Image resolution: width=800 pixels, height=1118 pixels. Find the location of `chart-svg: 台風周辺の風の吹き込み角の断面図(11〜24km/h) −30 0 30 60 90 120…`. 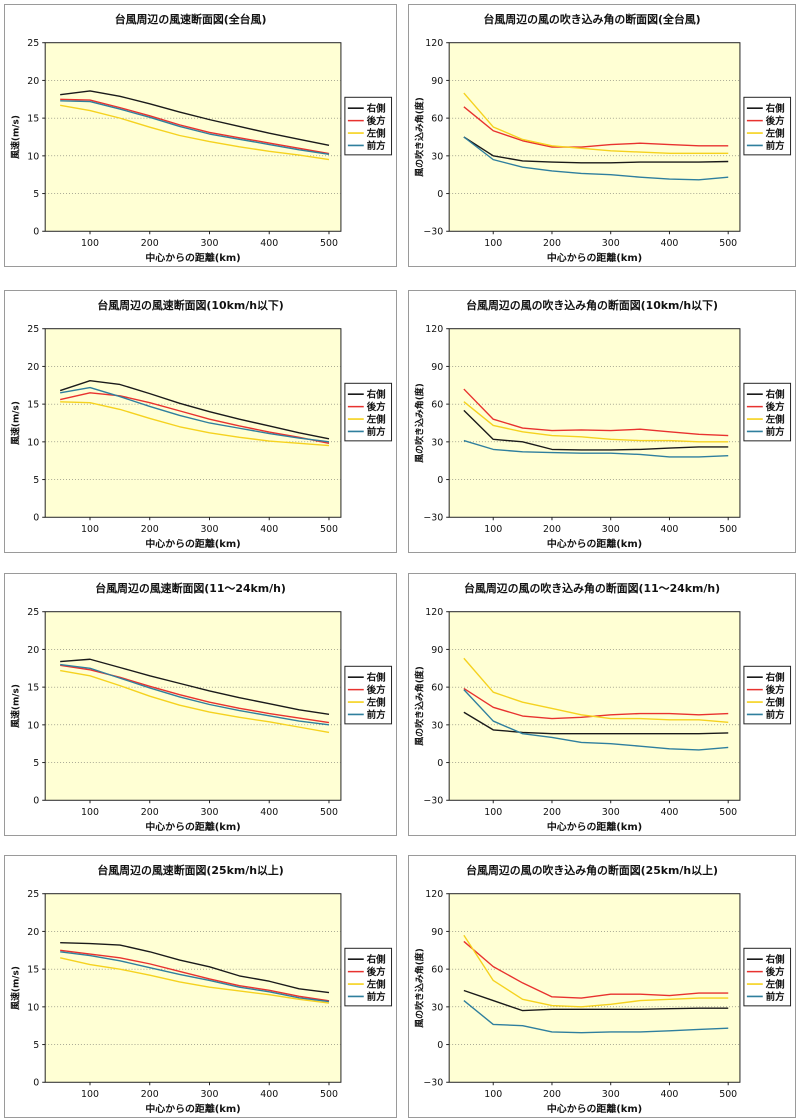

chart-svg: 台風周辺の風の吹き込み角の断面図(11〜24km/h) −30 0 30 60 90 120… is located at coordinates (602, 707).